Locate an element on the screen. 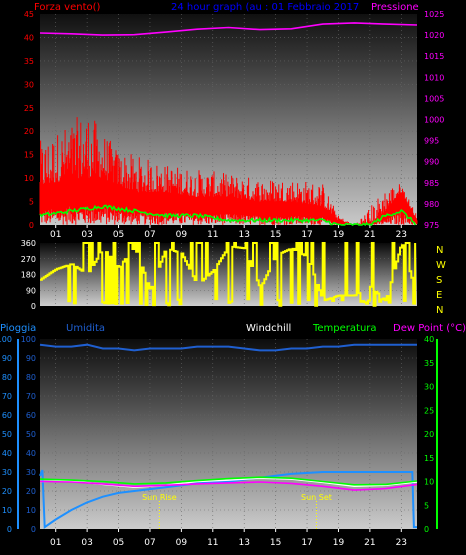  sun-annotations: Sun Rise Sun Set is located at coordinates (237, 511).